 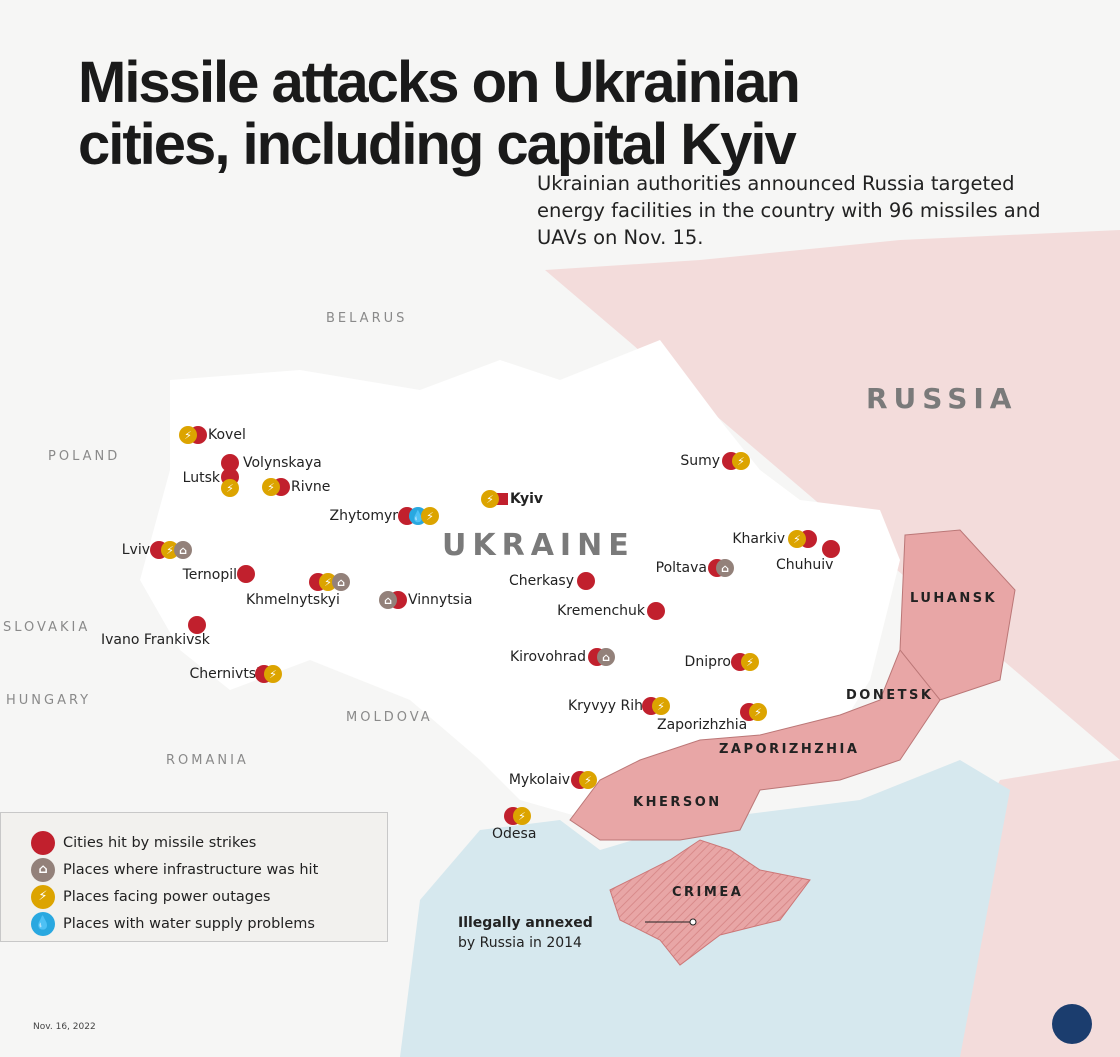 What do you see at coordinates (677, 802) in the screenshot?
I see `region-kherson: KHERSON` at bounding box center [677, 802].